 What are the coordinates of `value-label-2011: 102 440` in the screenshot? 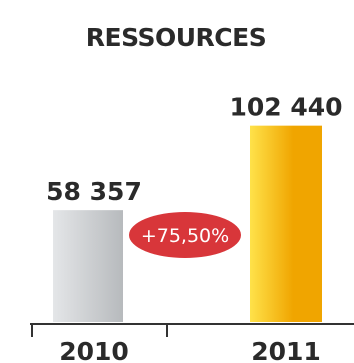 It's located at (285, 107).